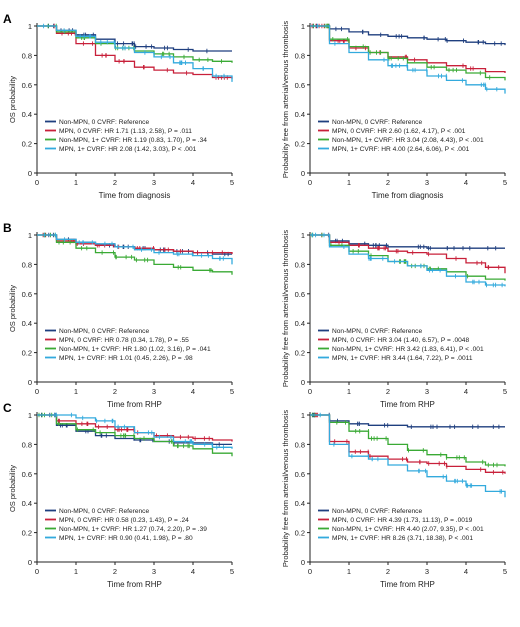 This screenshot has height=627, width=520. Describe the element at coordinates (7, 228) in the screenshot. I see `panel-letter: B` at that location.